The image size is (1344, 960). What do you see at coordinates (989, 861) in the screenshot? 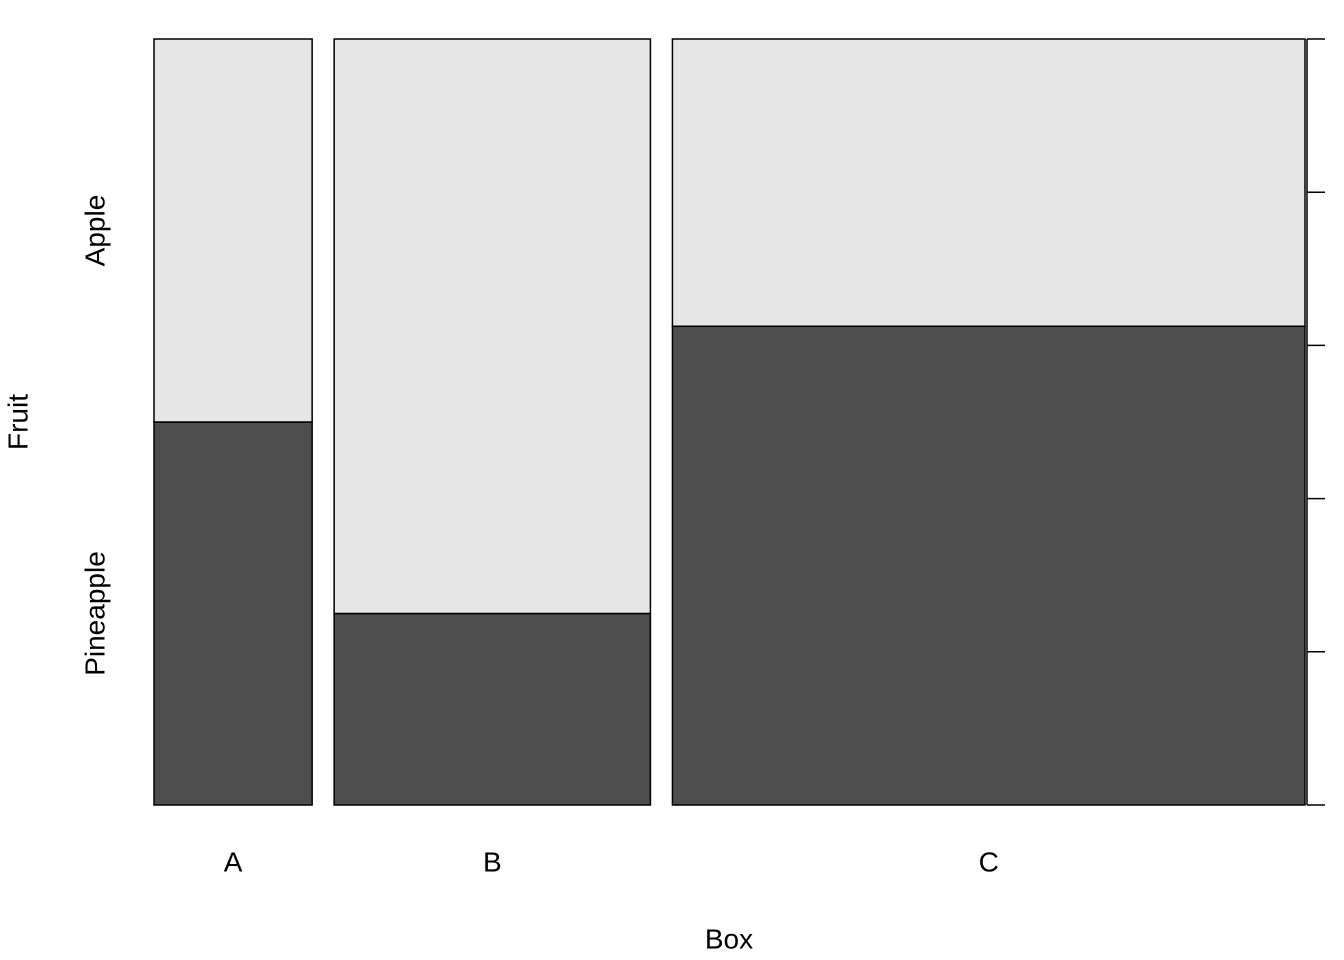
I see `x-tick-label: C` at bounding box center [989, 861].